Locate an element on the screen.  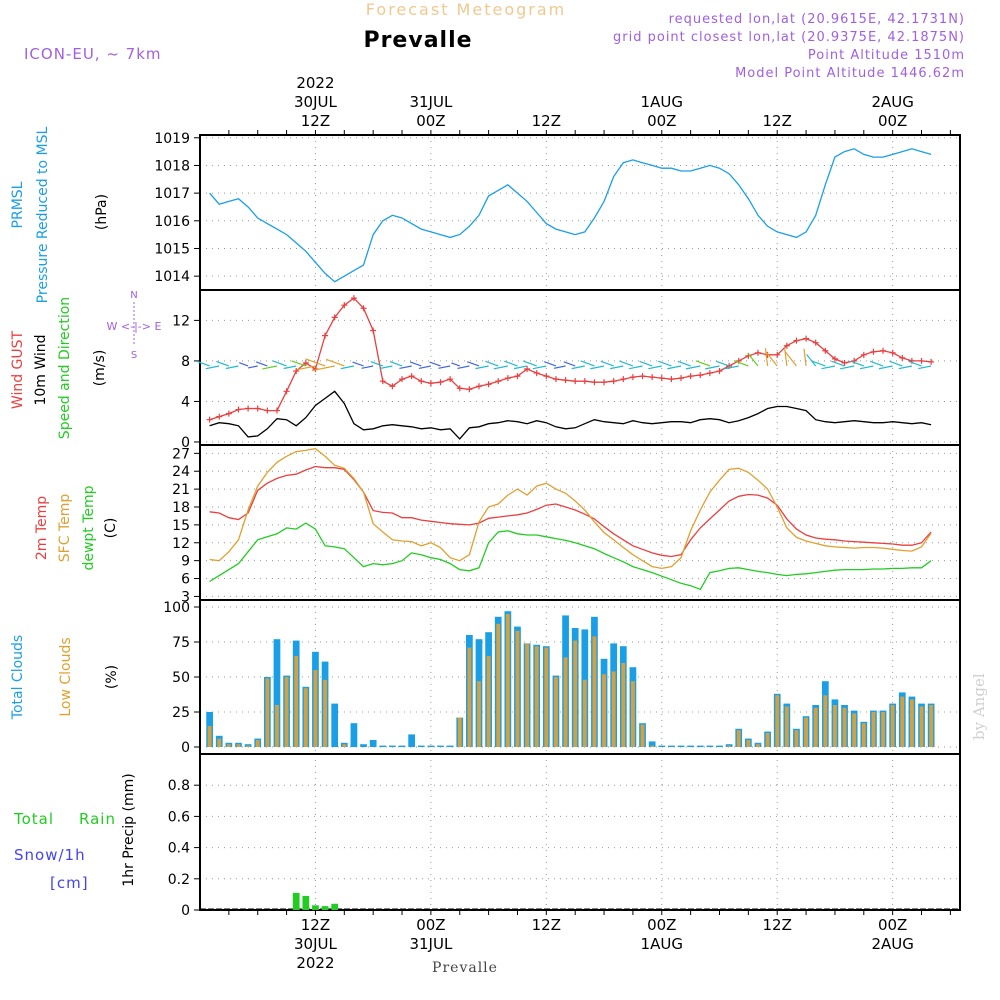
cloud-unit-label: (%) is located at coordinates (112, 677).